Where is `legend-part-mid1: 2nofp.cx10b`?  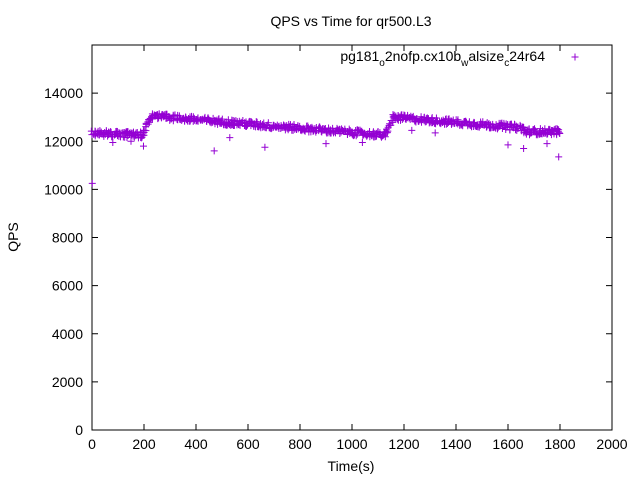
legend-part-mid1: 2nofp.cx10b is located at coordinates (423, 56).